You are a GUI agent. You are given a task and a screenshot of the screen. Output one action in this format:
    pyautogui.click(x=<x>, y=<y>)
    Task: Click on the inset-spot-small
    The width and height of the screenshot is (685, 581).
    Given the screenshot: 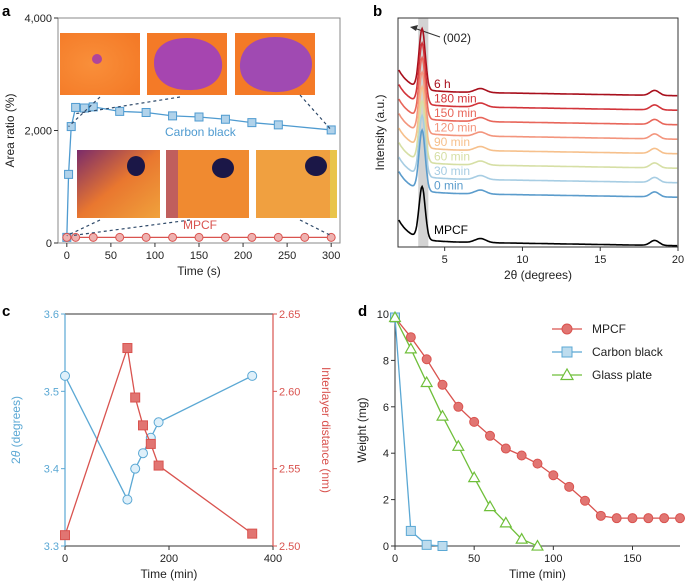 What is the action you would take?
    pyautogui.click(x=97, y=59)
    